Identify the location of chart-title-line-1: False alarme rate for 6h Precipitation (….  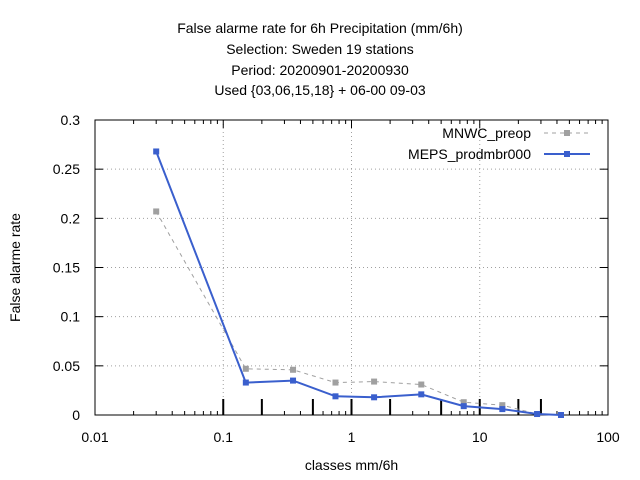
(320, 28).